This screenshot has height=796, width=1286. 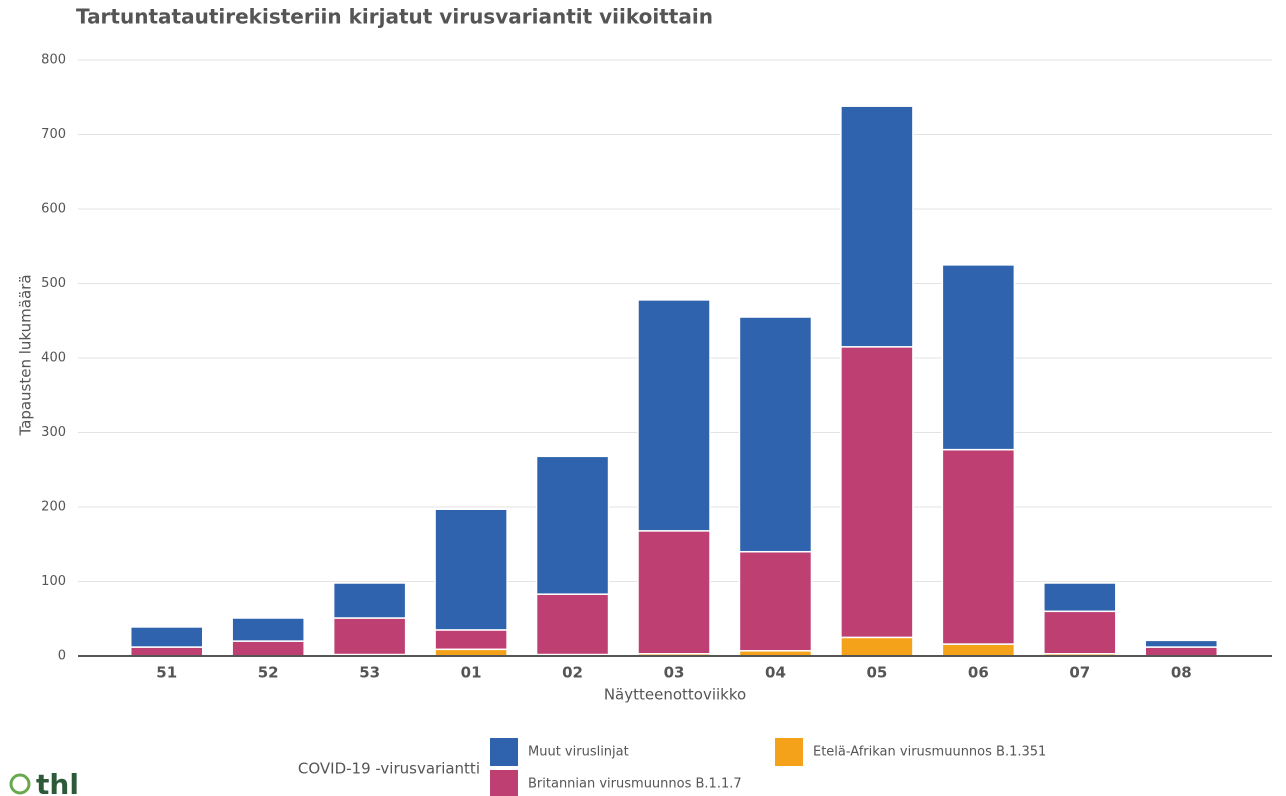 I want to click on x-tick-label: 02, so click(x=572, y=673).